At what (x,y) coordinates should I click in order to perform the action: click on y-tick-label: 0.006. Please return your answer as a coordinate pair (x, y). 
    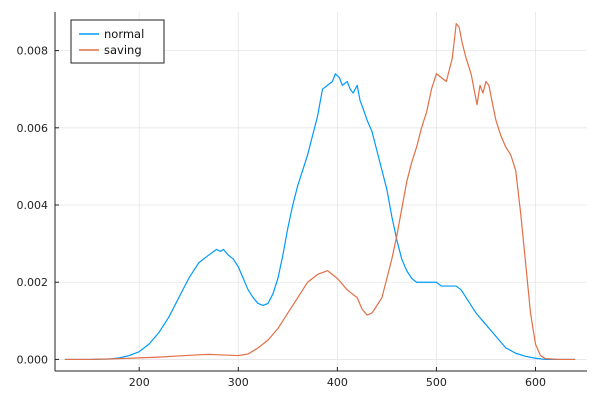
    Looking at the image, I should click on (33, 128).